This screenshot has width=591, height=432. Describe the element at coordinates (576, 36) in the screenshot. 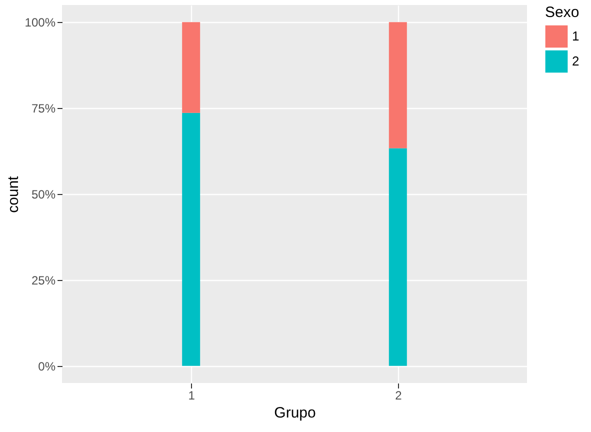

I see `legend-label: 1` at that location.